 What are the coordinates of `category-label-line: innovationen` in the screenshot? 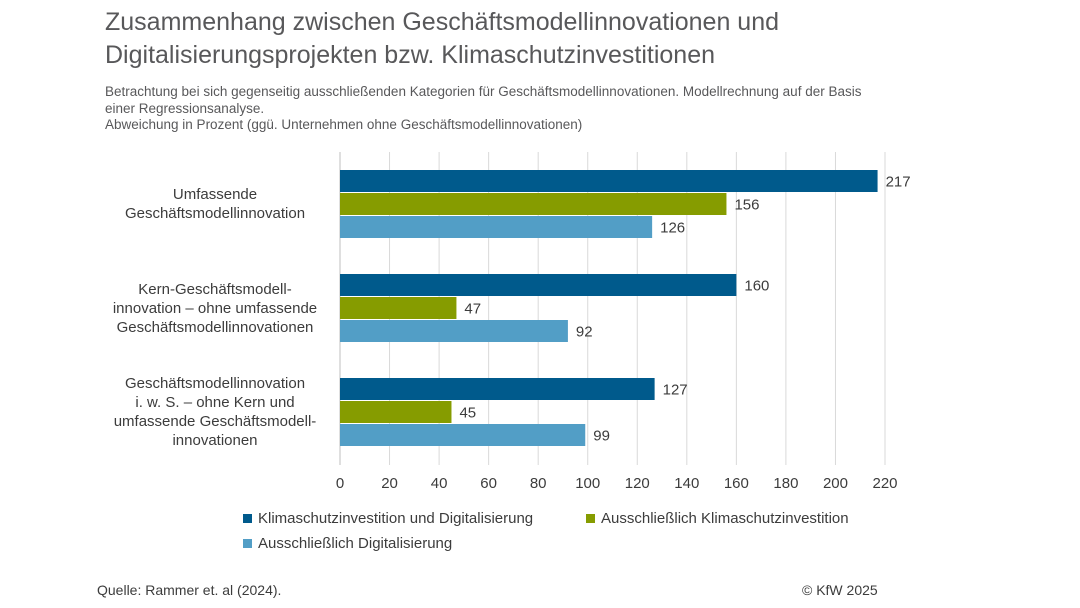 It's located at (215, 440).